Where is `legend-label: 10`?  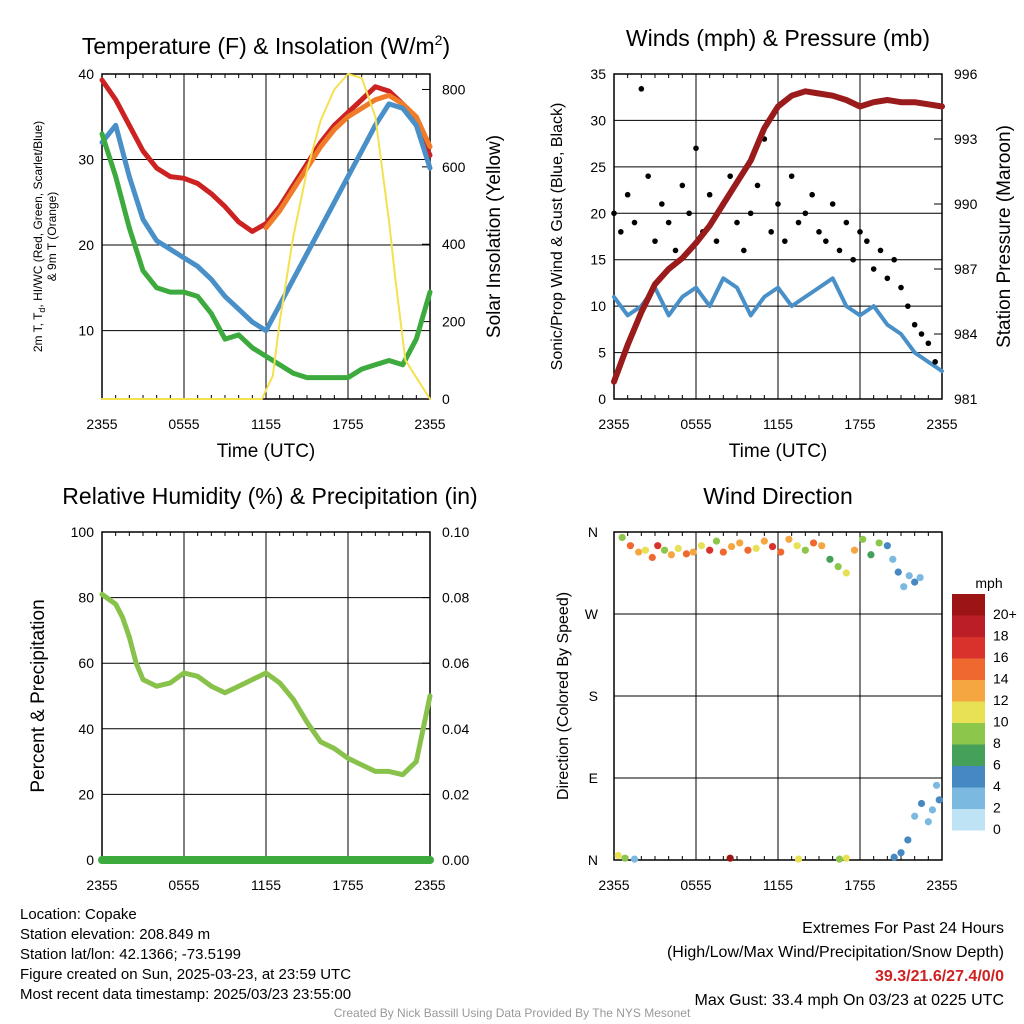
legend-label: 10 is located at coordinates (1001, 721).